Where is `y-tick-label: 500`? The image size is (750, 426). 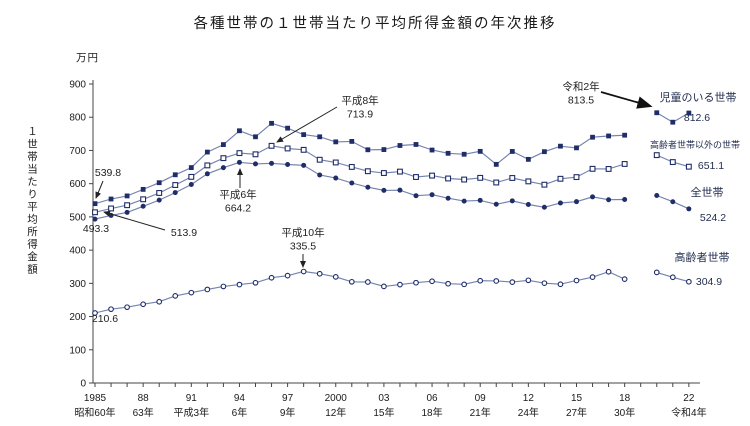 y-tick-label: 500 is located at coordinates (77, 217).